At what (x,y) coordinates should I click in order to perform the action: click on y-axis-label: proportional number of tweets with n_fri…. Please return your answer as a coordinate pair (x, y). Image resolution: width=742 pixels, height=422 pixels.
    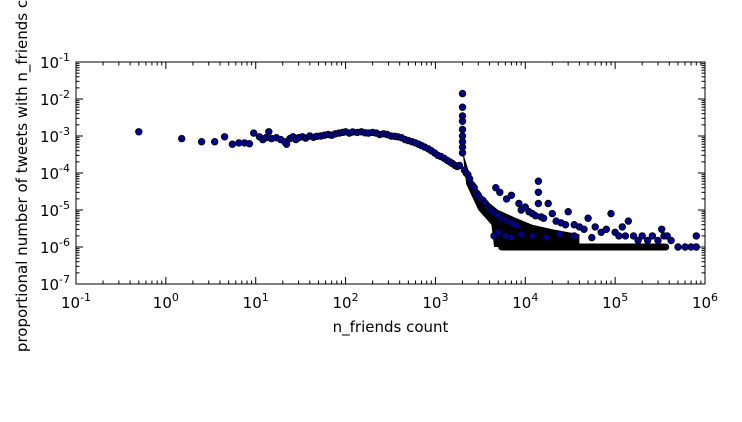
    Looking at the image, I should click on (22, 176).